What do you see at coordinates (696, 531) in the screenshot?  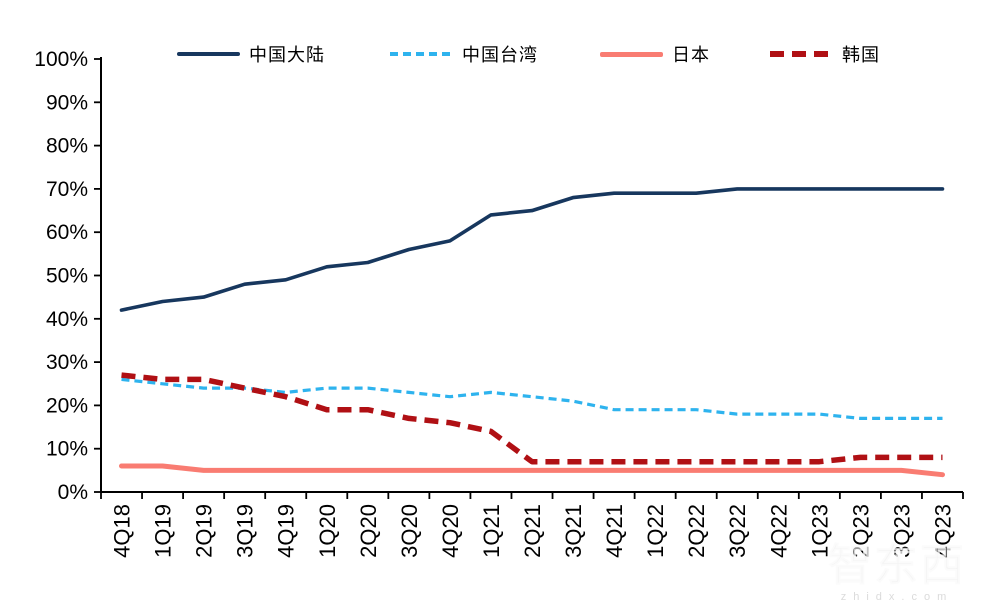 I see `x-axis-tick-label: 2Q22` at bounding box center [696, 531].